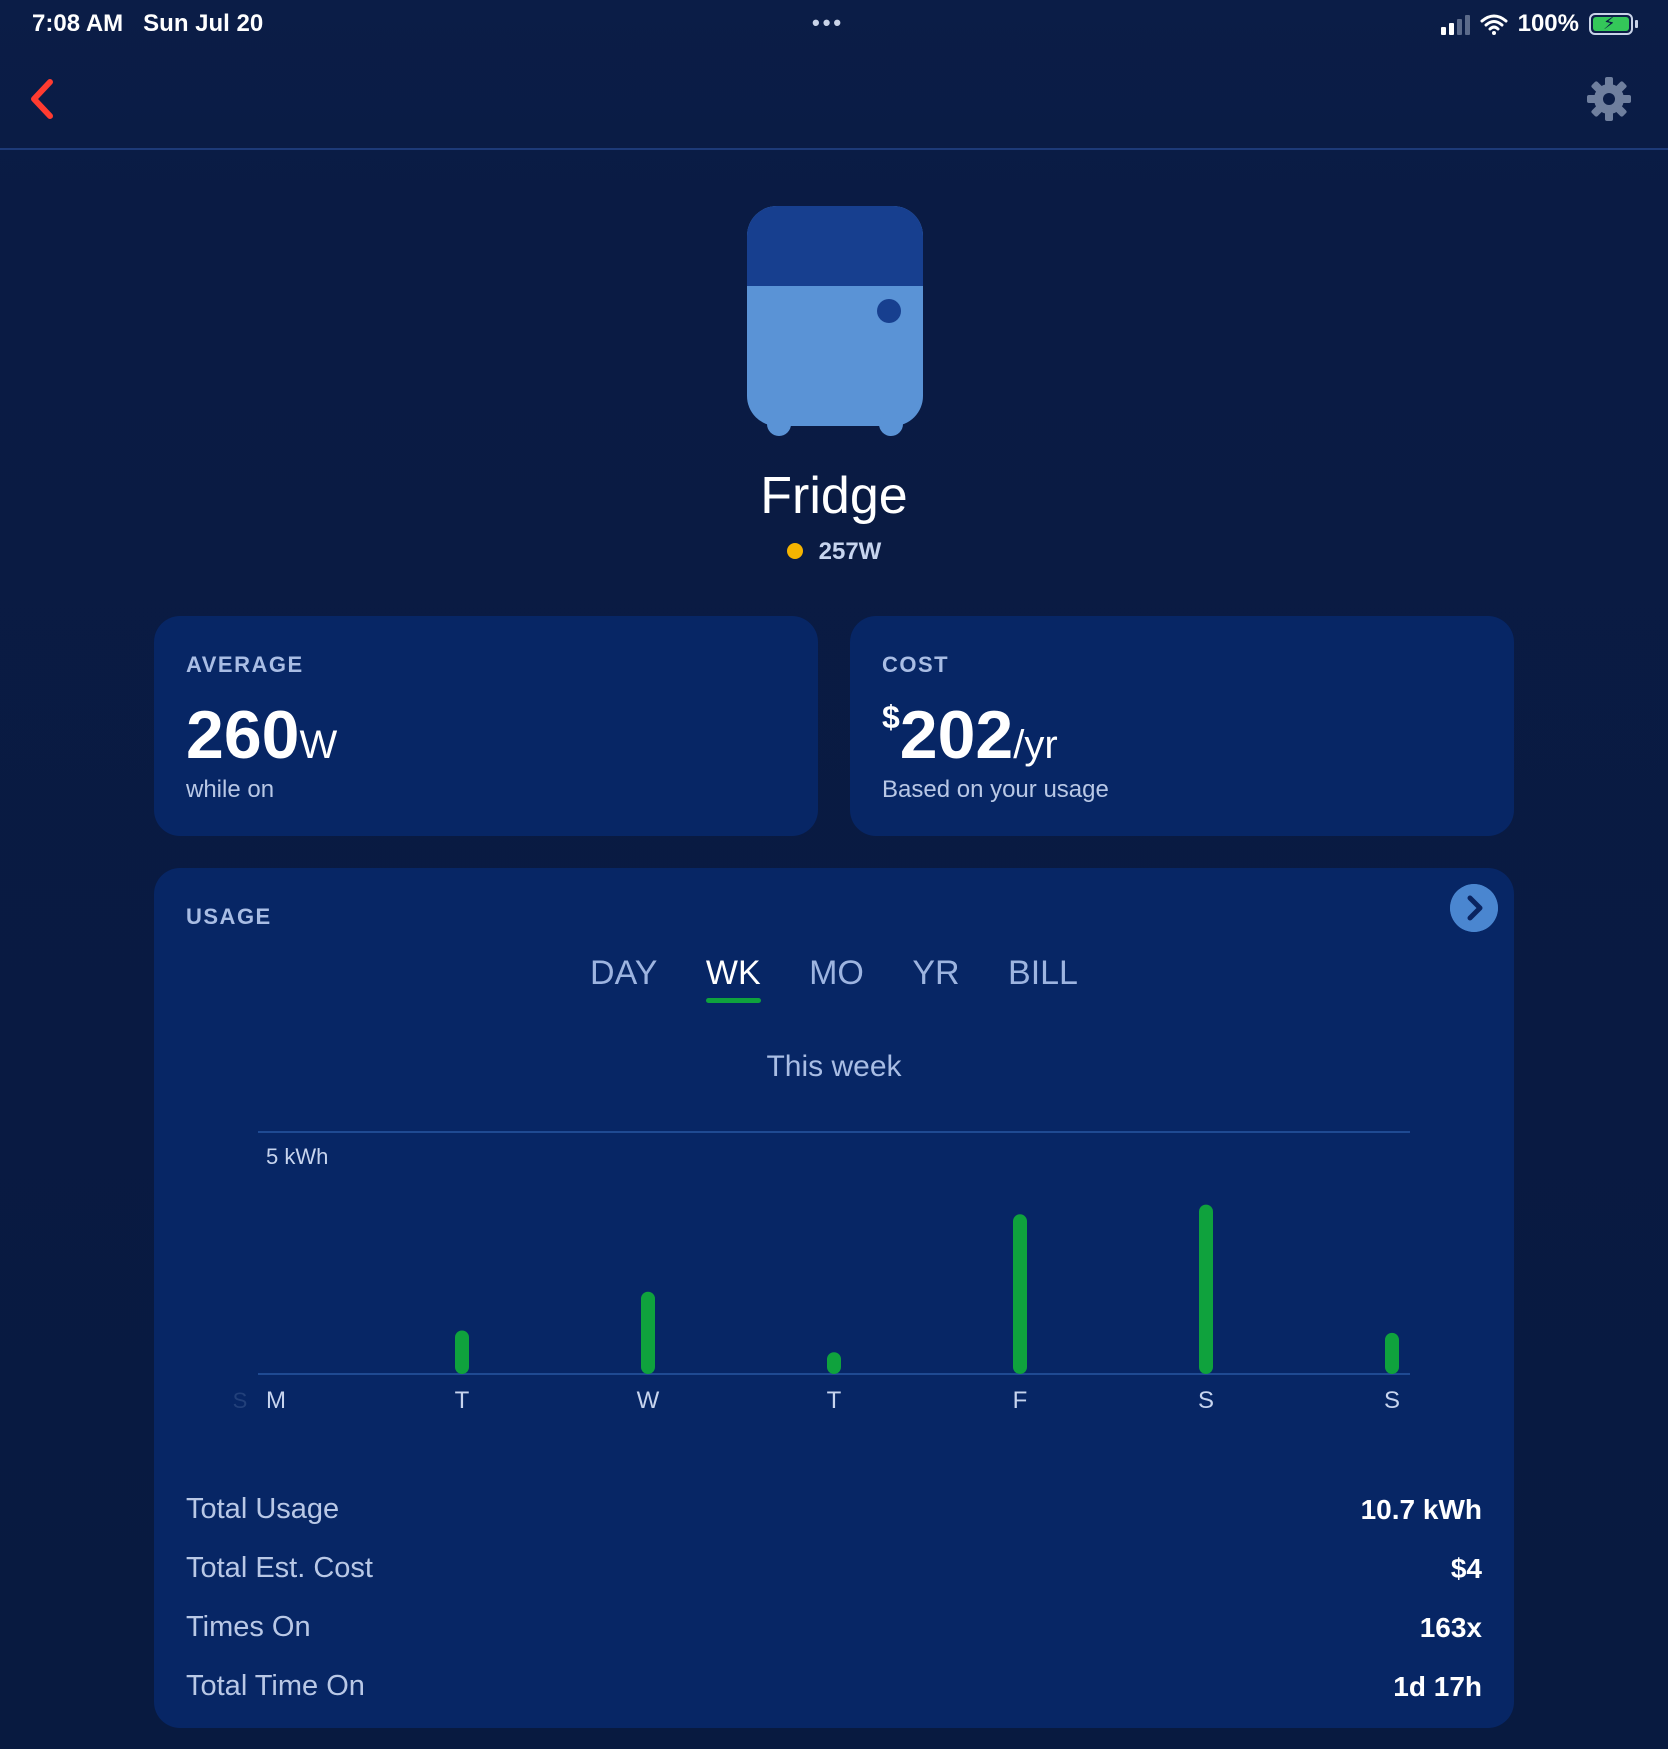 Image resolution: width=1668 pixels, height=1749 pixels. Describe the element at coordinates (1421, 1509) in the screenshot. I see `stat-value: 10.7 kWh` at that location.